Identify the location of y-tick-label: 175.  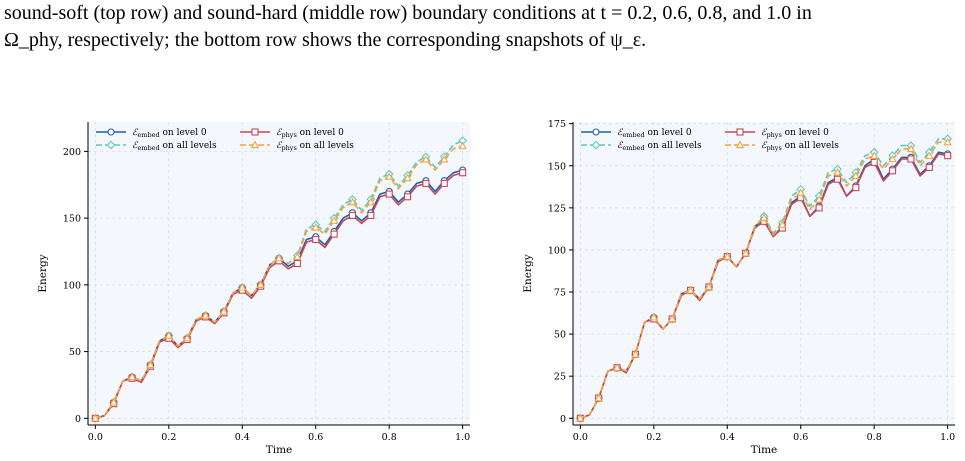
(557, 124).